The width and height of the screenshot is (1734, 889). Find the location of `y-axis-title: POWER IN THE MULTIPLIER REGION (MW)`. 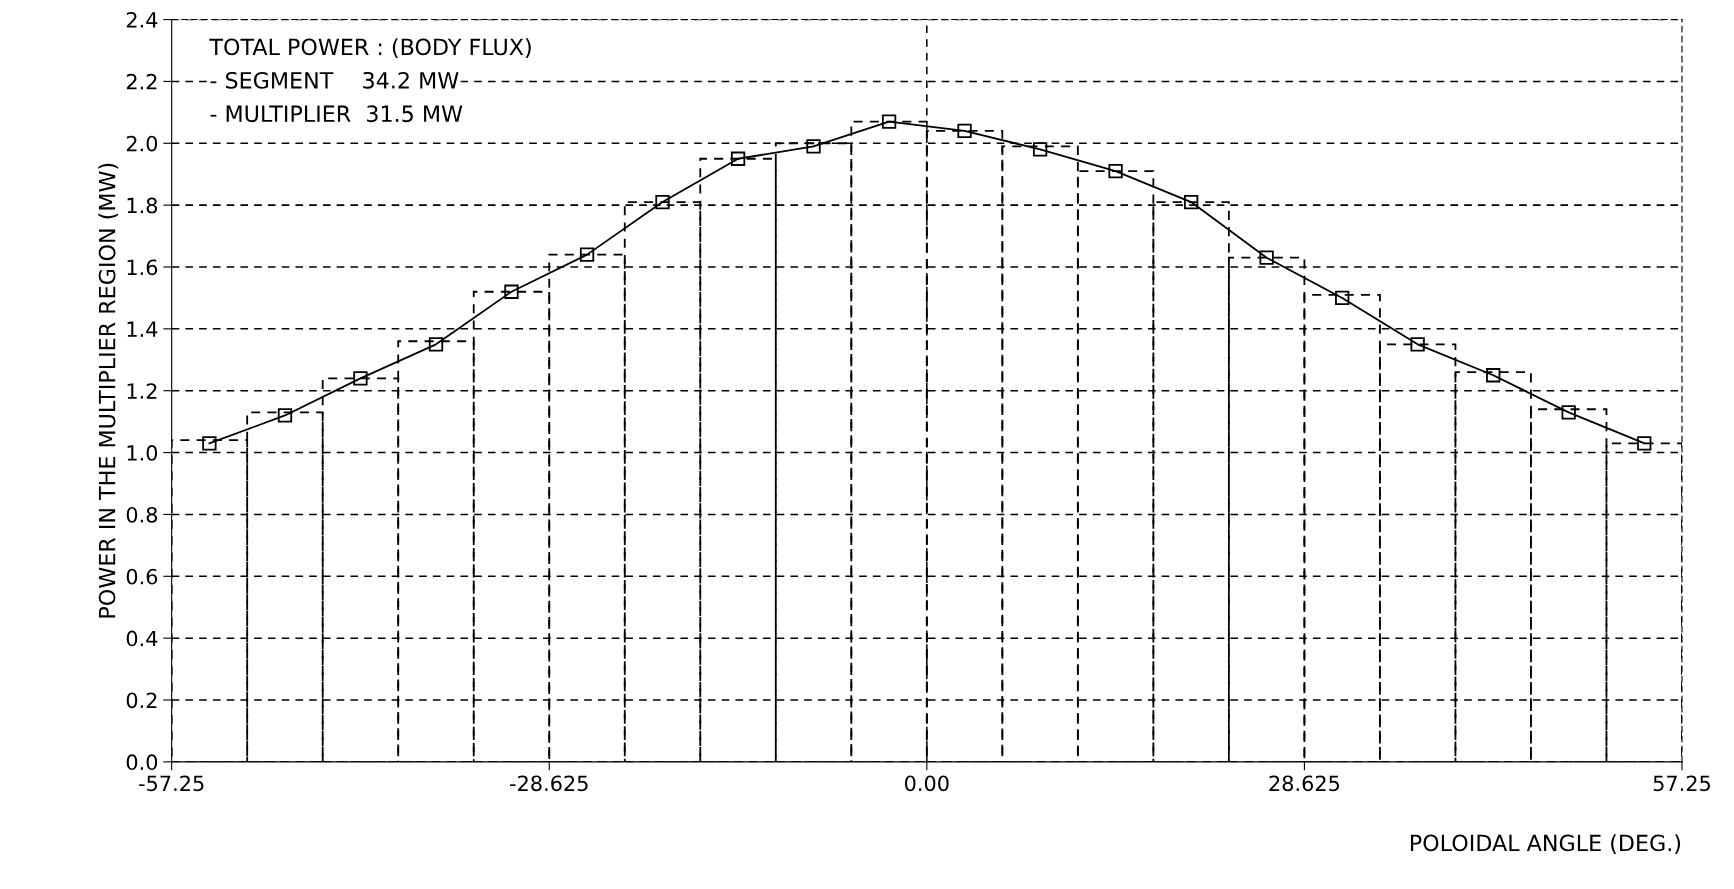

y-axis-title: POWER IN THE MULTIPLIER REGION (MW) is located at coordinates (108, 390).